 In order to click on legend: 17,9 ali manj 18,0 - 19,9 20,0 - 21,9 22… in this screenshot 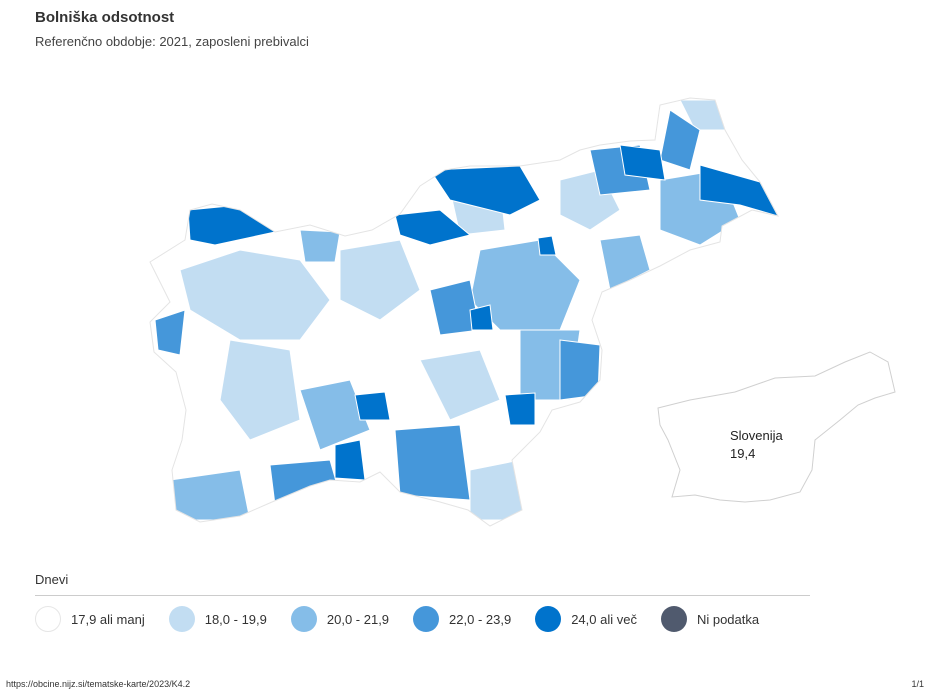, I will do `click(409, 619)`.